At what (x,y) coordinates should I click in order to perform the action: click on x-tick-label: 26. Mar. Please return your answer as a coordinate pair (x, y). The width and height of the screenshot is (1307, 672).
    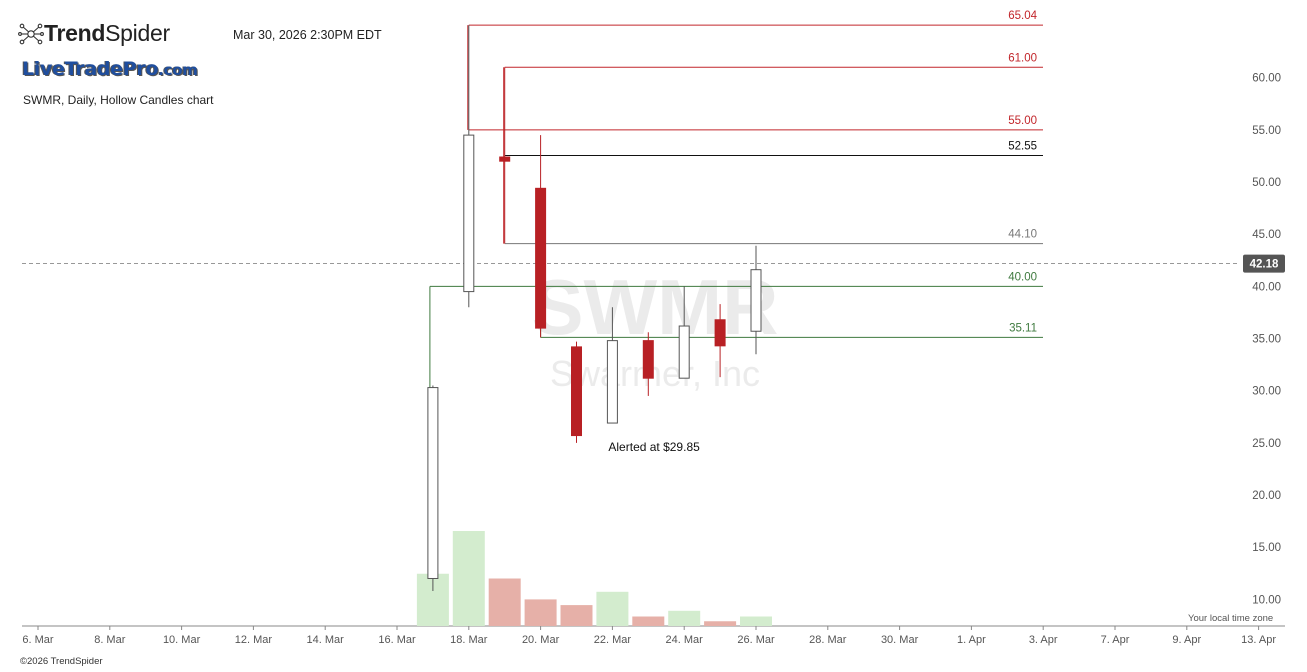
    Looking at the image, I should click on (756, 640).